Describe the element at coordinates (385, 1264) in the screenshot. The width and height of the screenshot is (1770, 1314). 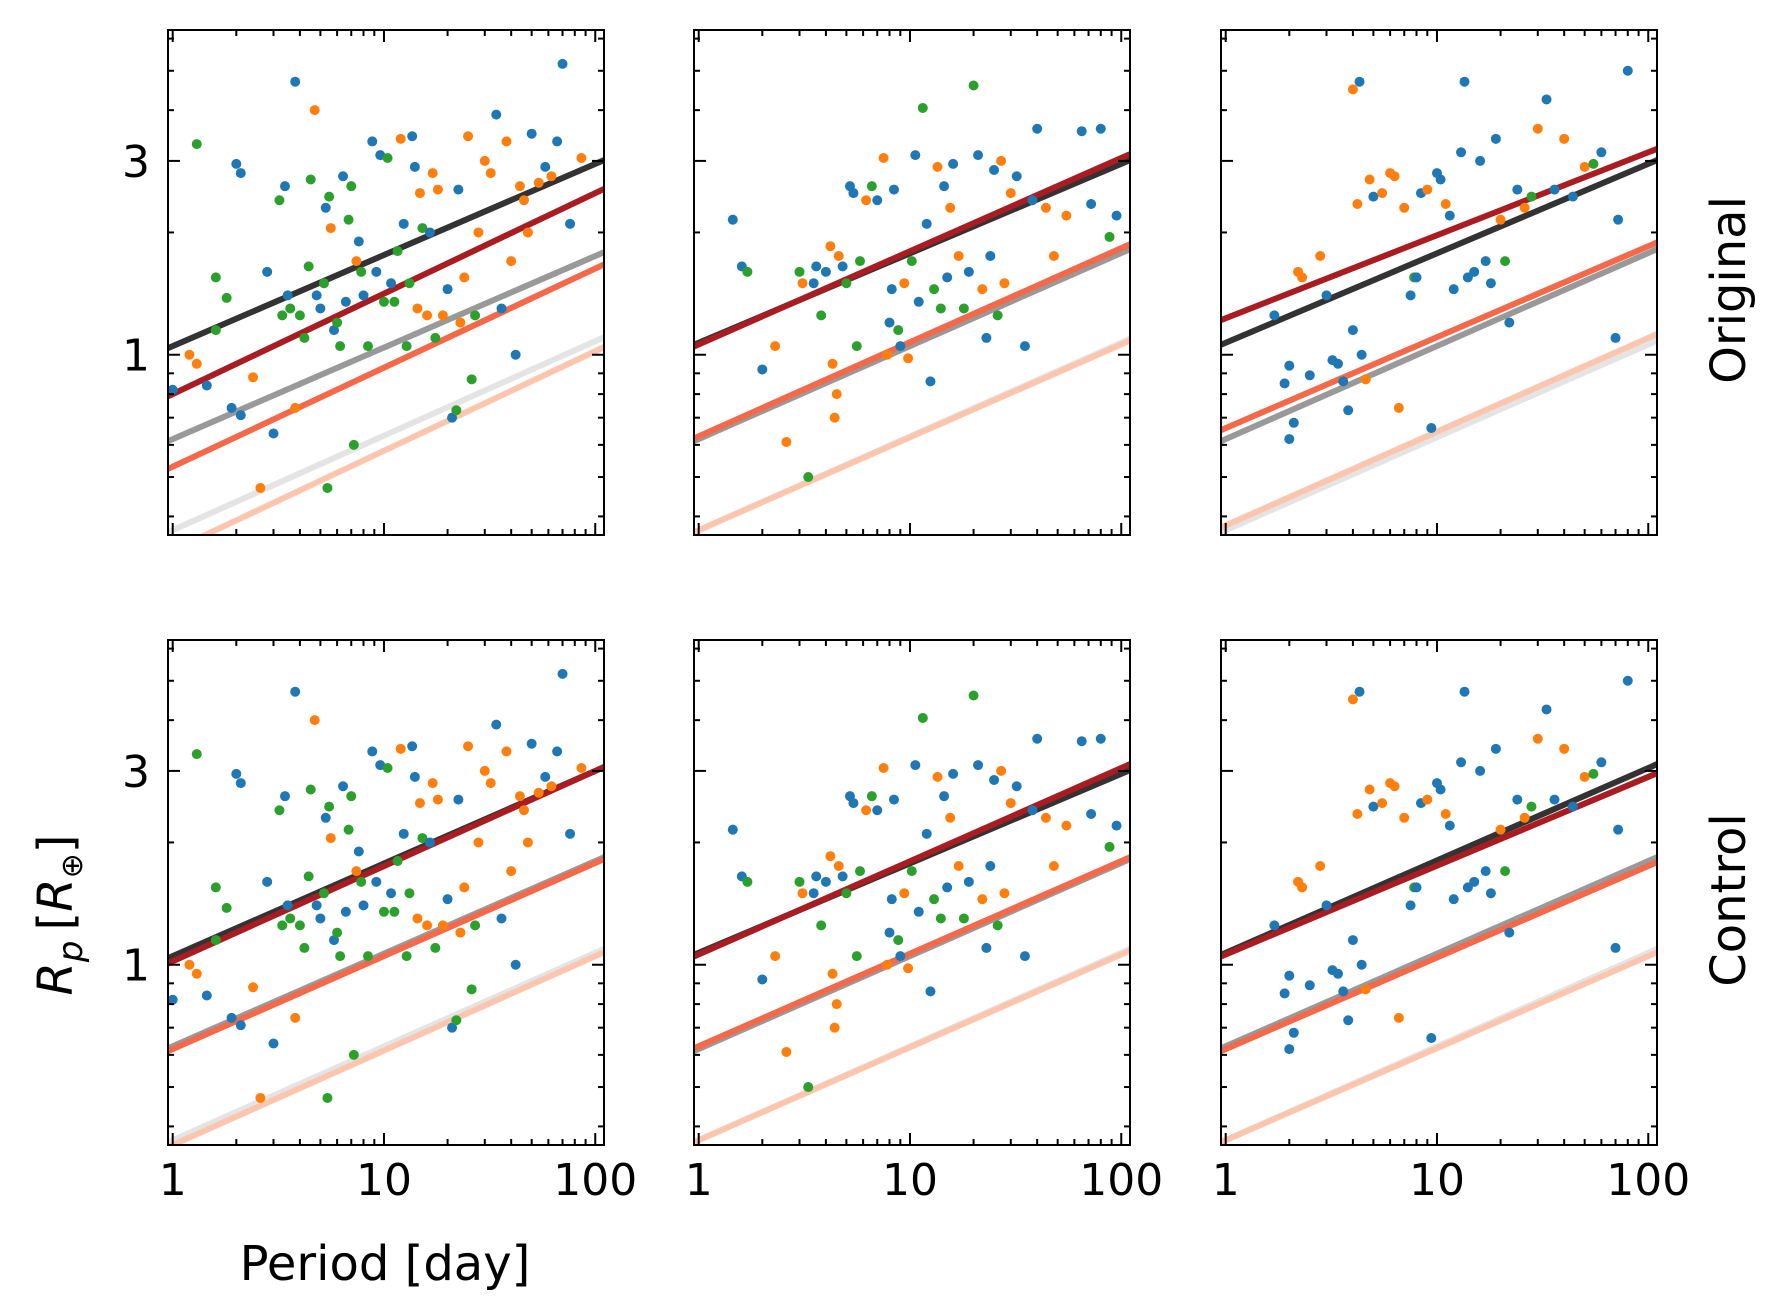
I see `x-axis-label: Period [day]` at that location.